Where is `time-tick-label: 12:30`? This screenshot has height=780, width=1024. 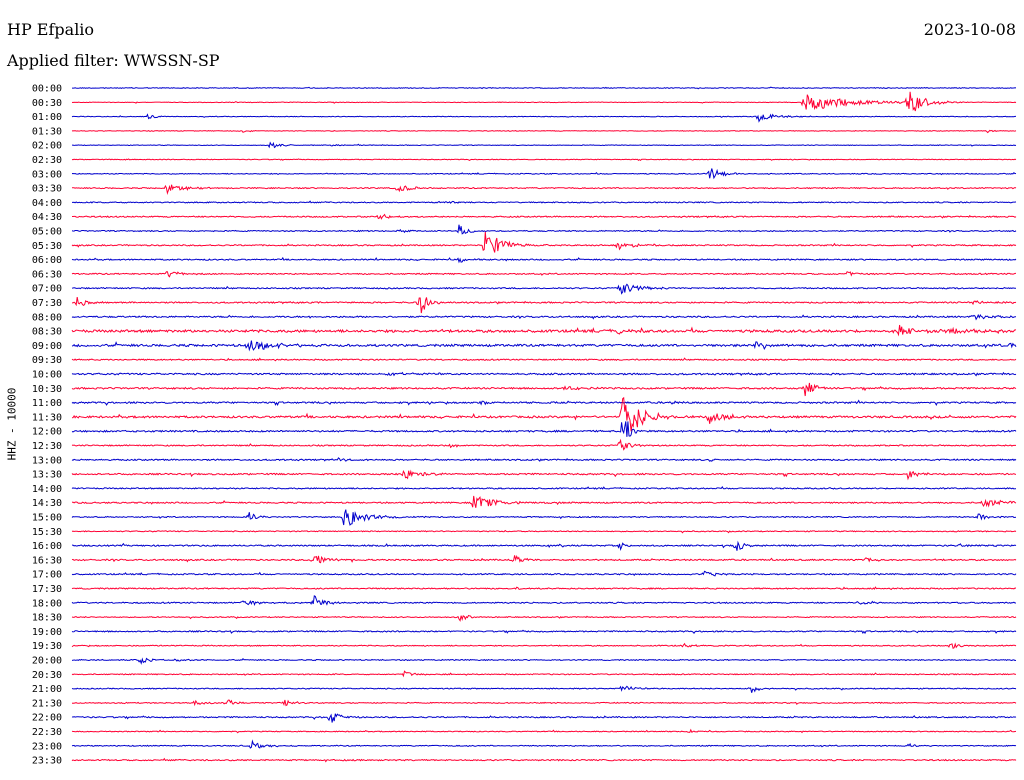
time-tick-label: 12:30 is located at coordinates (47, 446).